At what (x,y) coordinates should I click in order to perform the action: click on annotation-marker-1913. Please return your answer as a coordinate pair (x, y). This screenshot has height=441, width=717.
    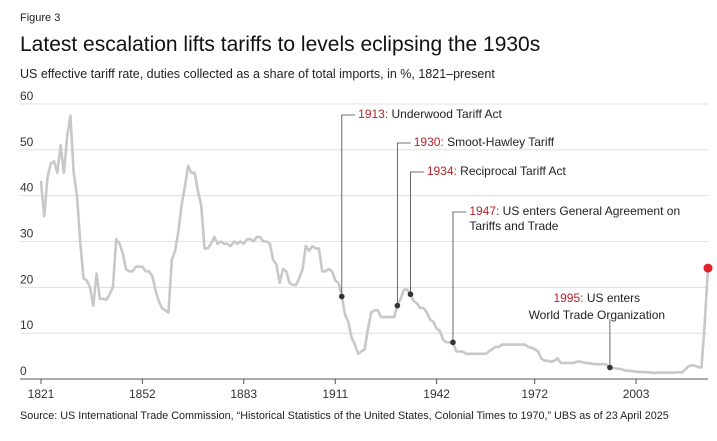
    Looking at the image, I should click on (342, 296).